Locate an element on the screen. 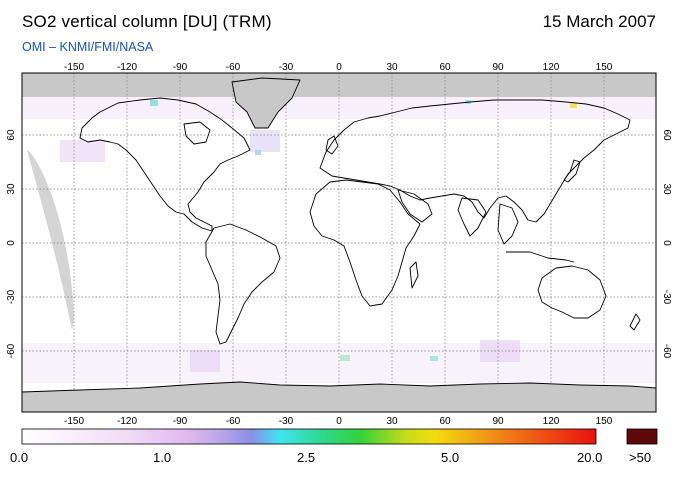 Image resolution: width=676 pixels, height=480 pixels. south-america is located at coordinates (243, 284).